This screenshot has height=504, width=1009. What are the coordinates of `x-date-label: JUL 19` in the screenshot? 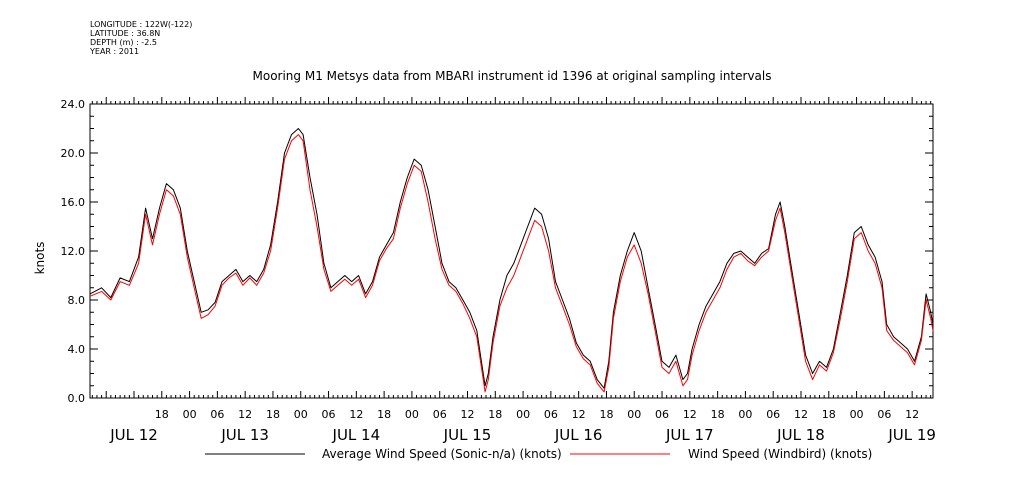 It's located at (911, 435).